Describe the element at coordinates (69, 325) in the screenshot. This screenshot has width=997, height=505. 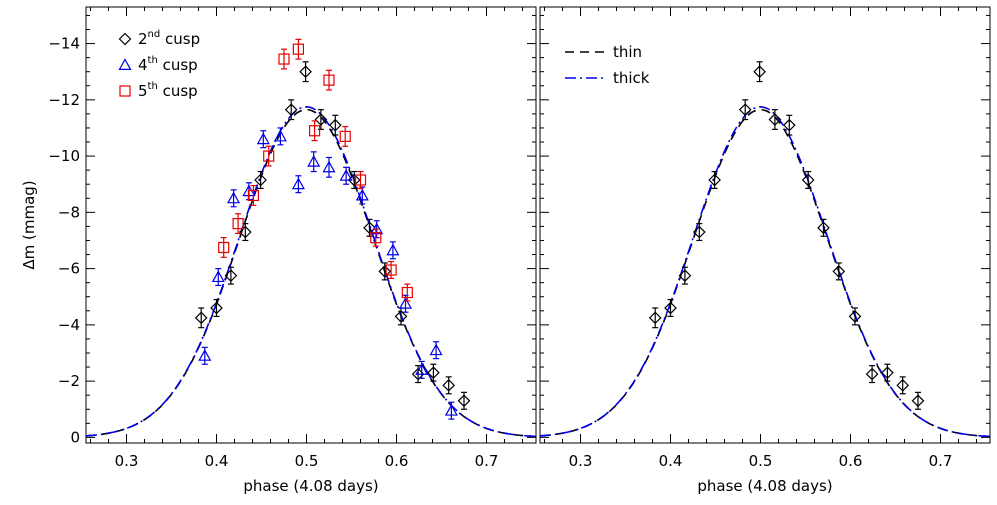
I see `y-tick-label: −4` at that location.